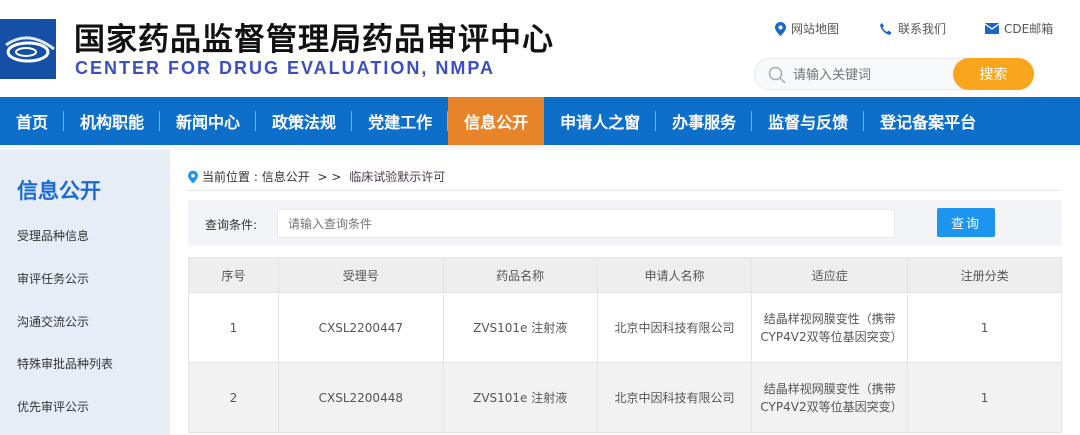 The image size is (1080, 435). Describe the element at coordinates (233, 275) in the screenshot. I see `header-index: 序号` at that location.